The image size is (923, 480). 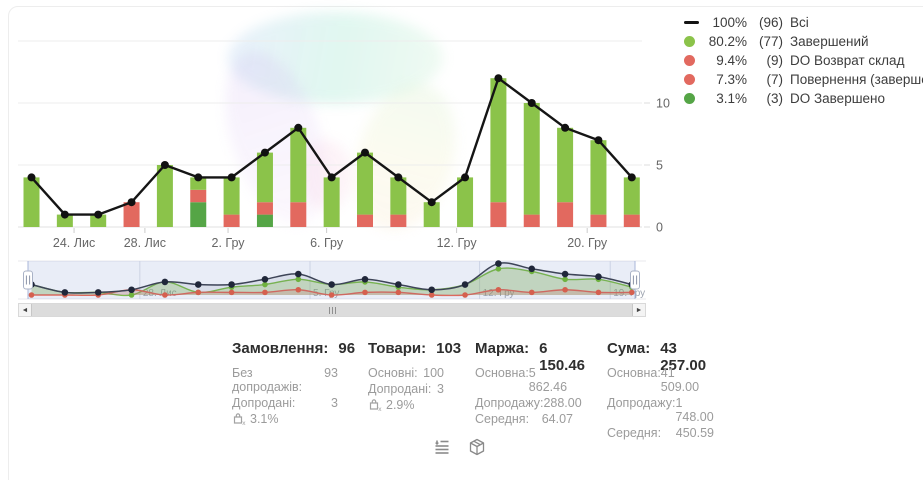 I want to click on legend-label: Повернення (завершений), so click(x=856, y=79).